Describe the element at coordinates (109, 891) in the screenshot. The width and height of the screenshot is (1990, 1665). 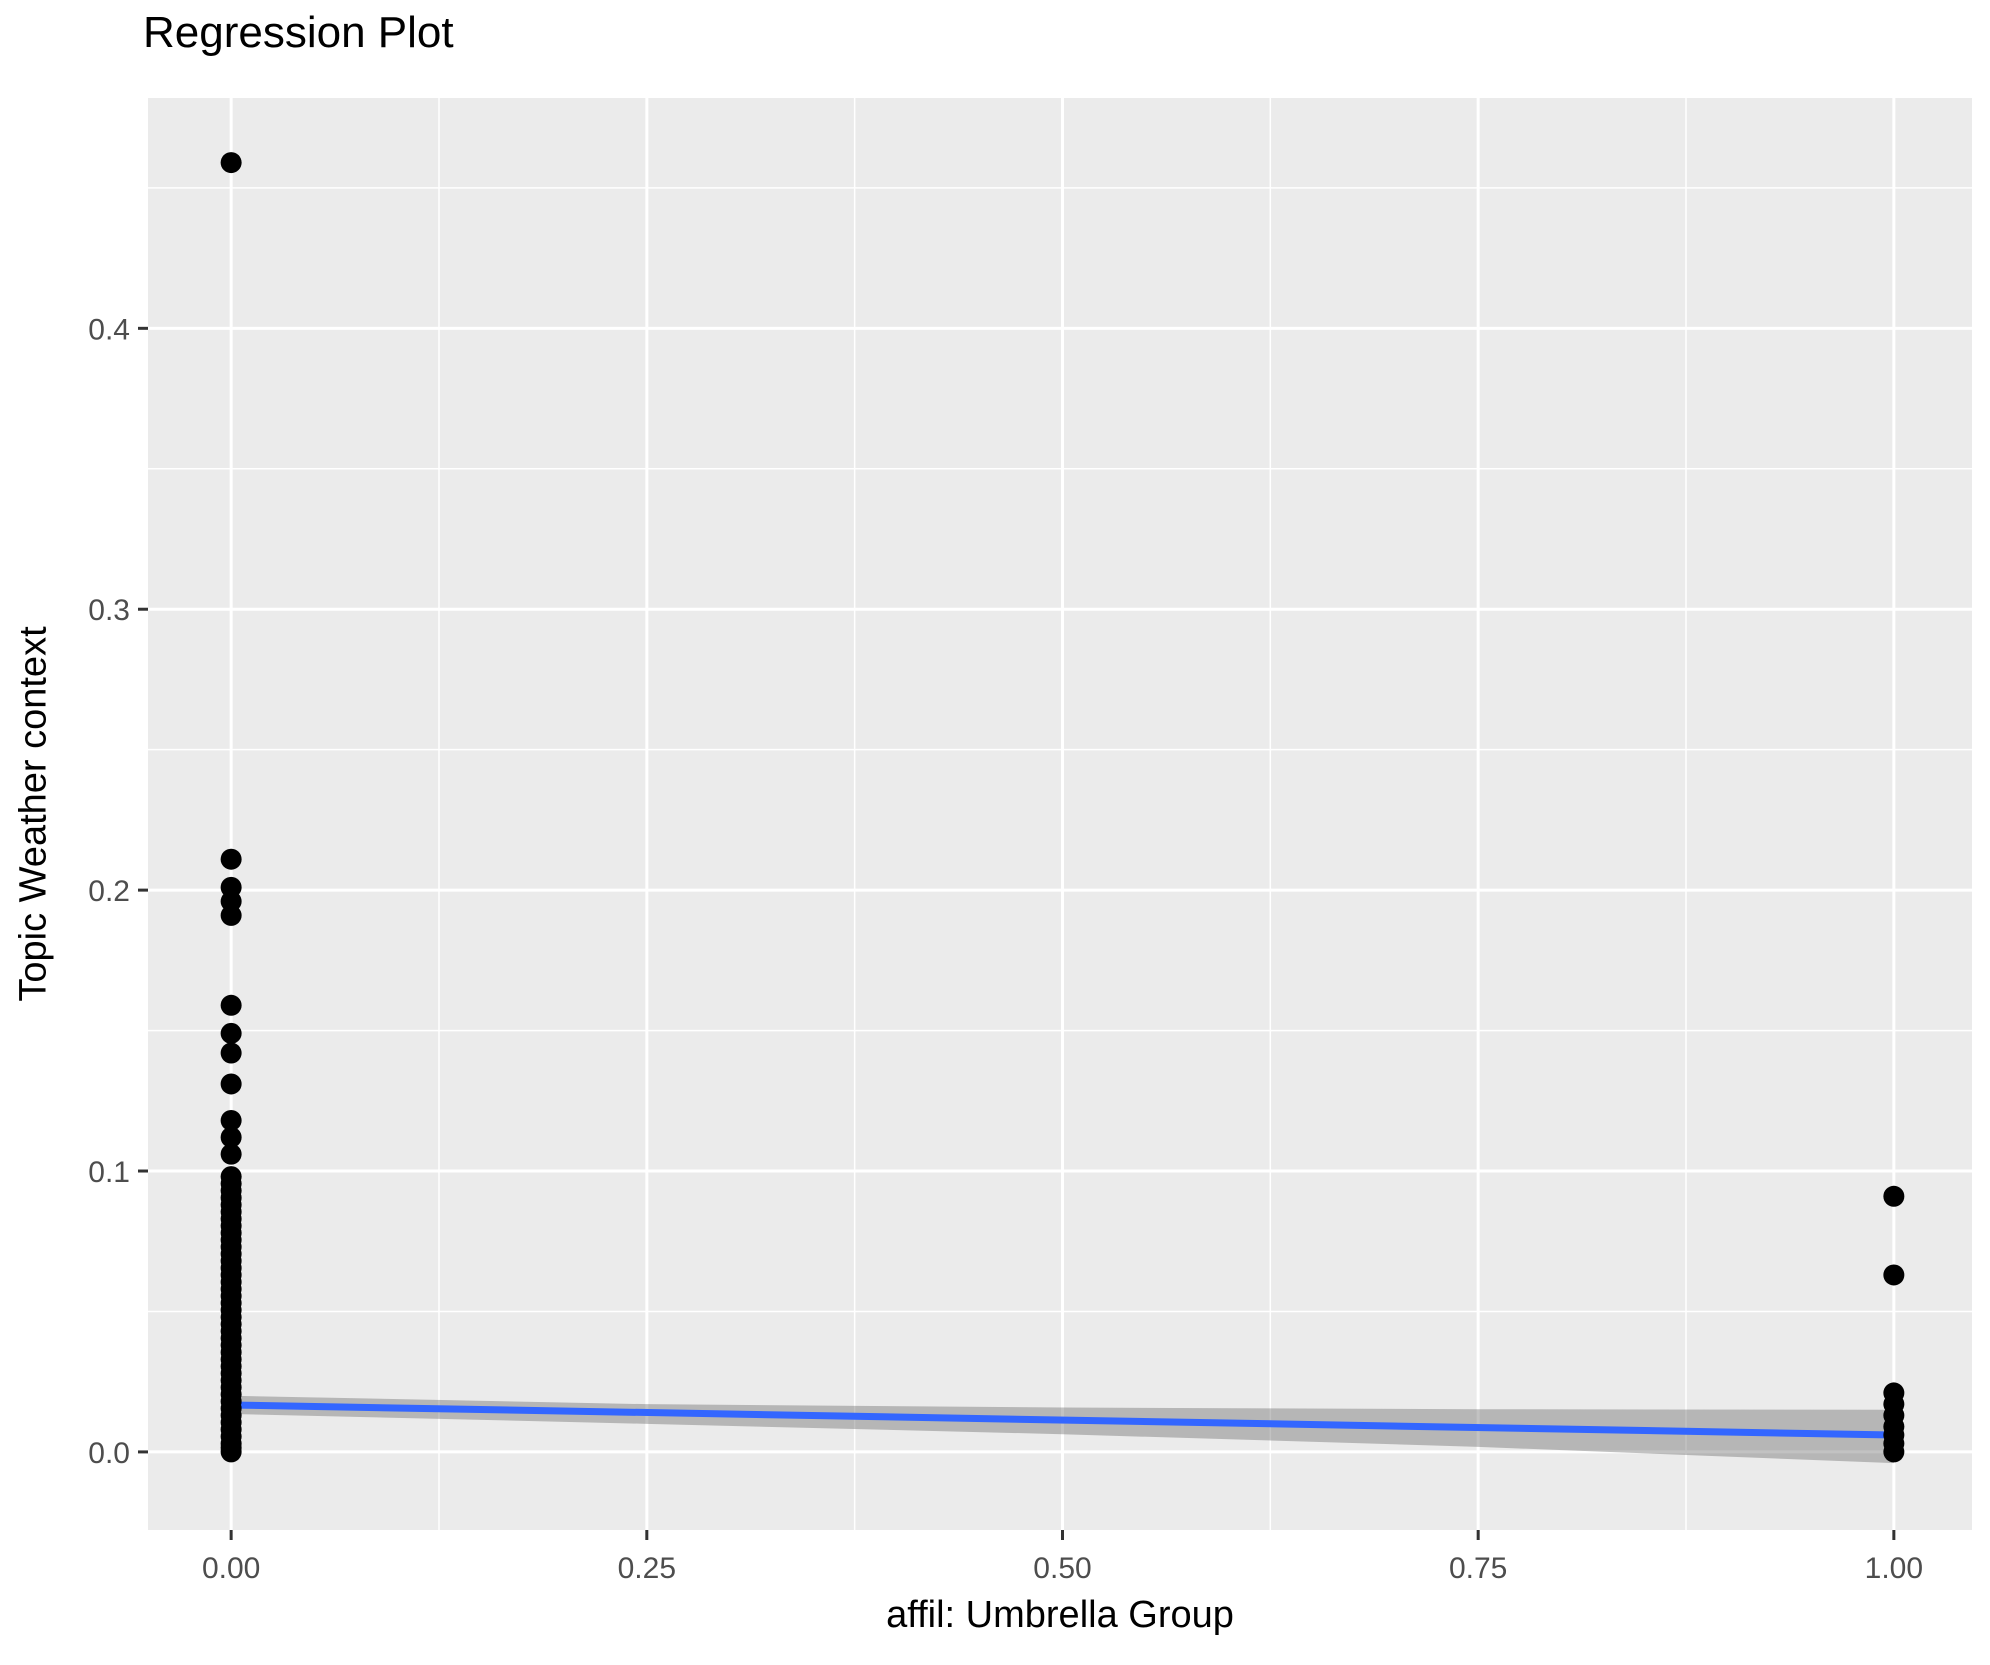
I see `y-tick-label: 0.2` at that location.